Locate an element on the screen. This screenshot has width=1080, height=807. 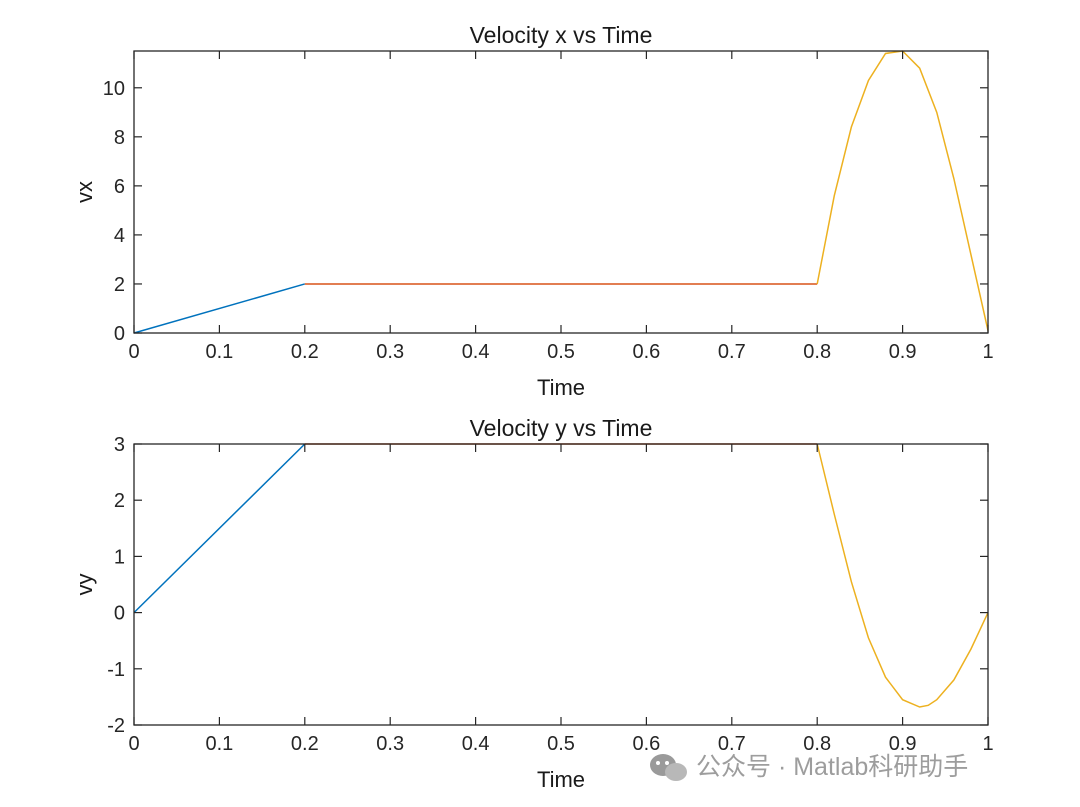
y-axis-label: vx is located at coordinates (84, 192).